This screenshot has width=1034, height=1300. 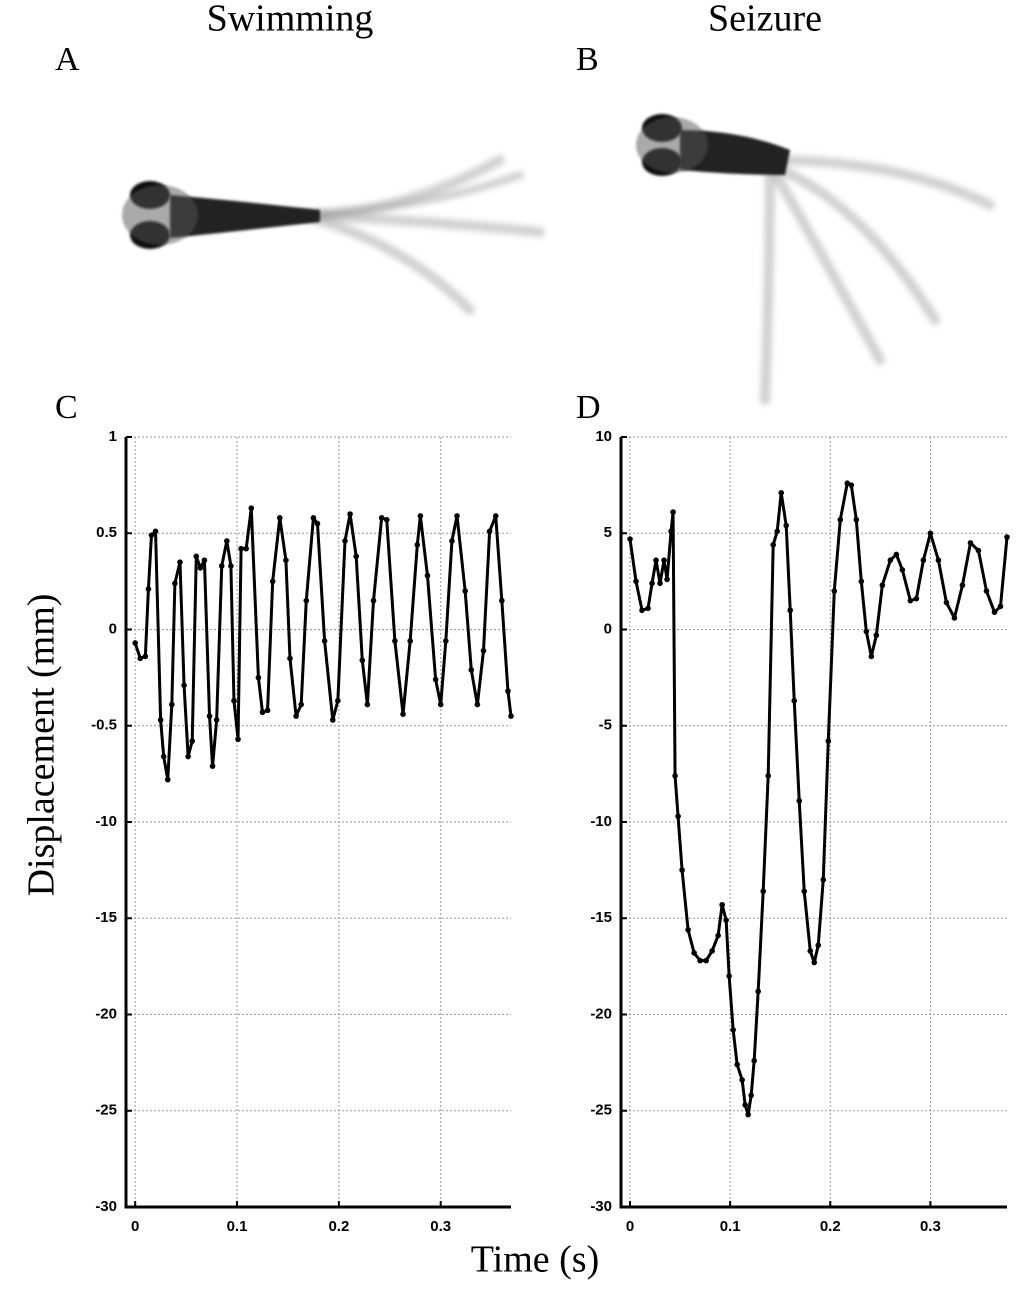 I want to click on fish-seizure, so click(x=815, y=259).